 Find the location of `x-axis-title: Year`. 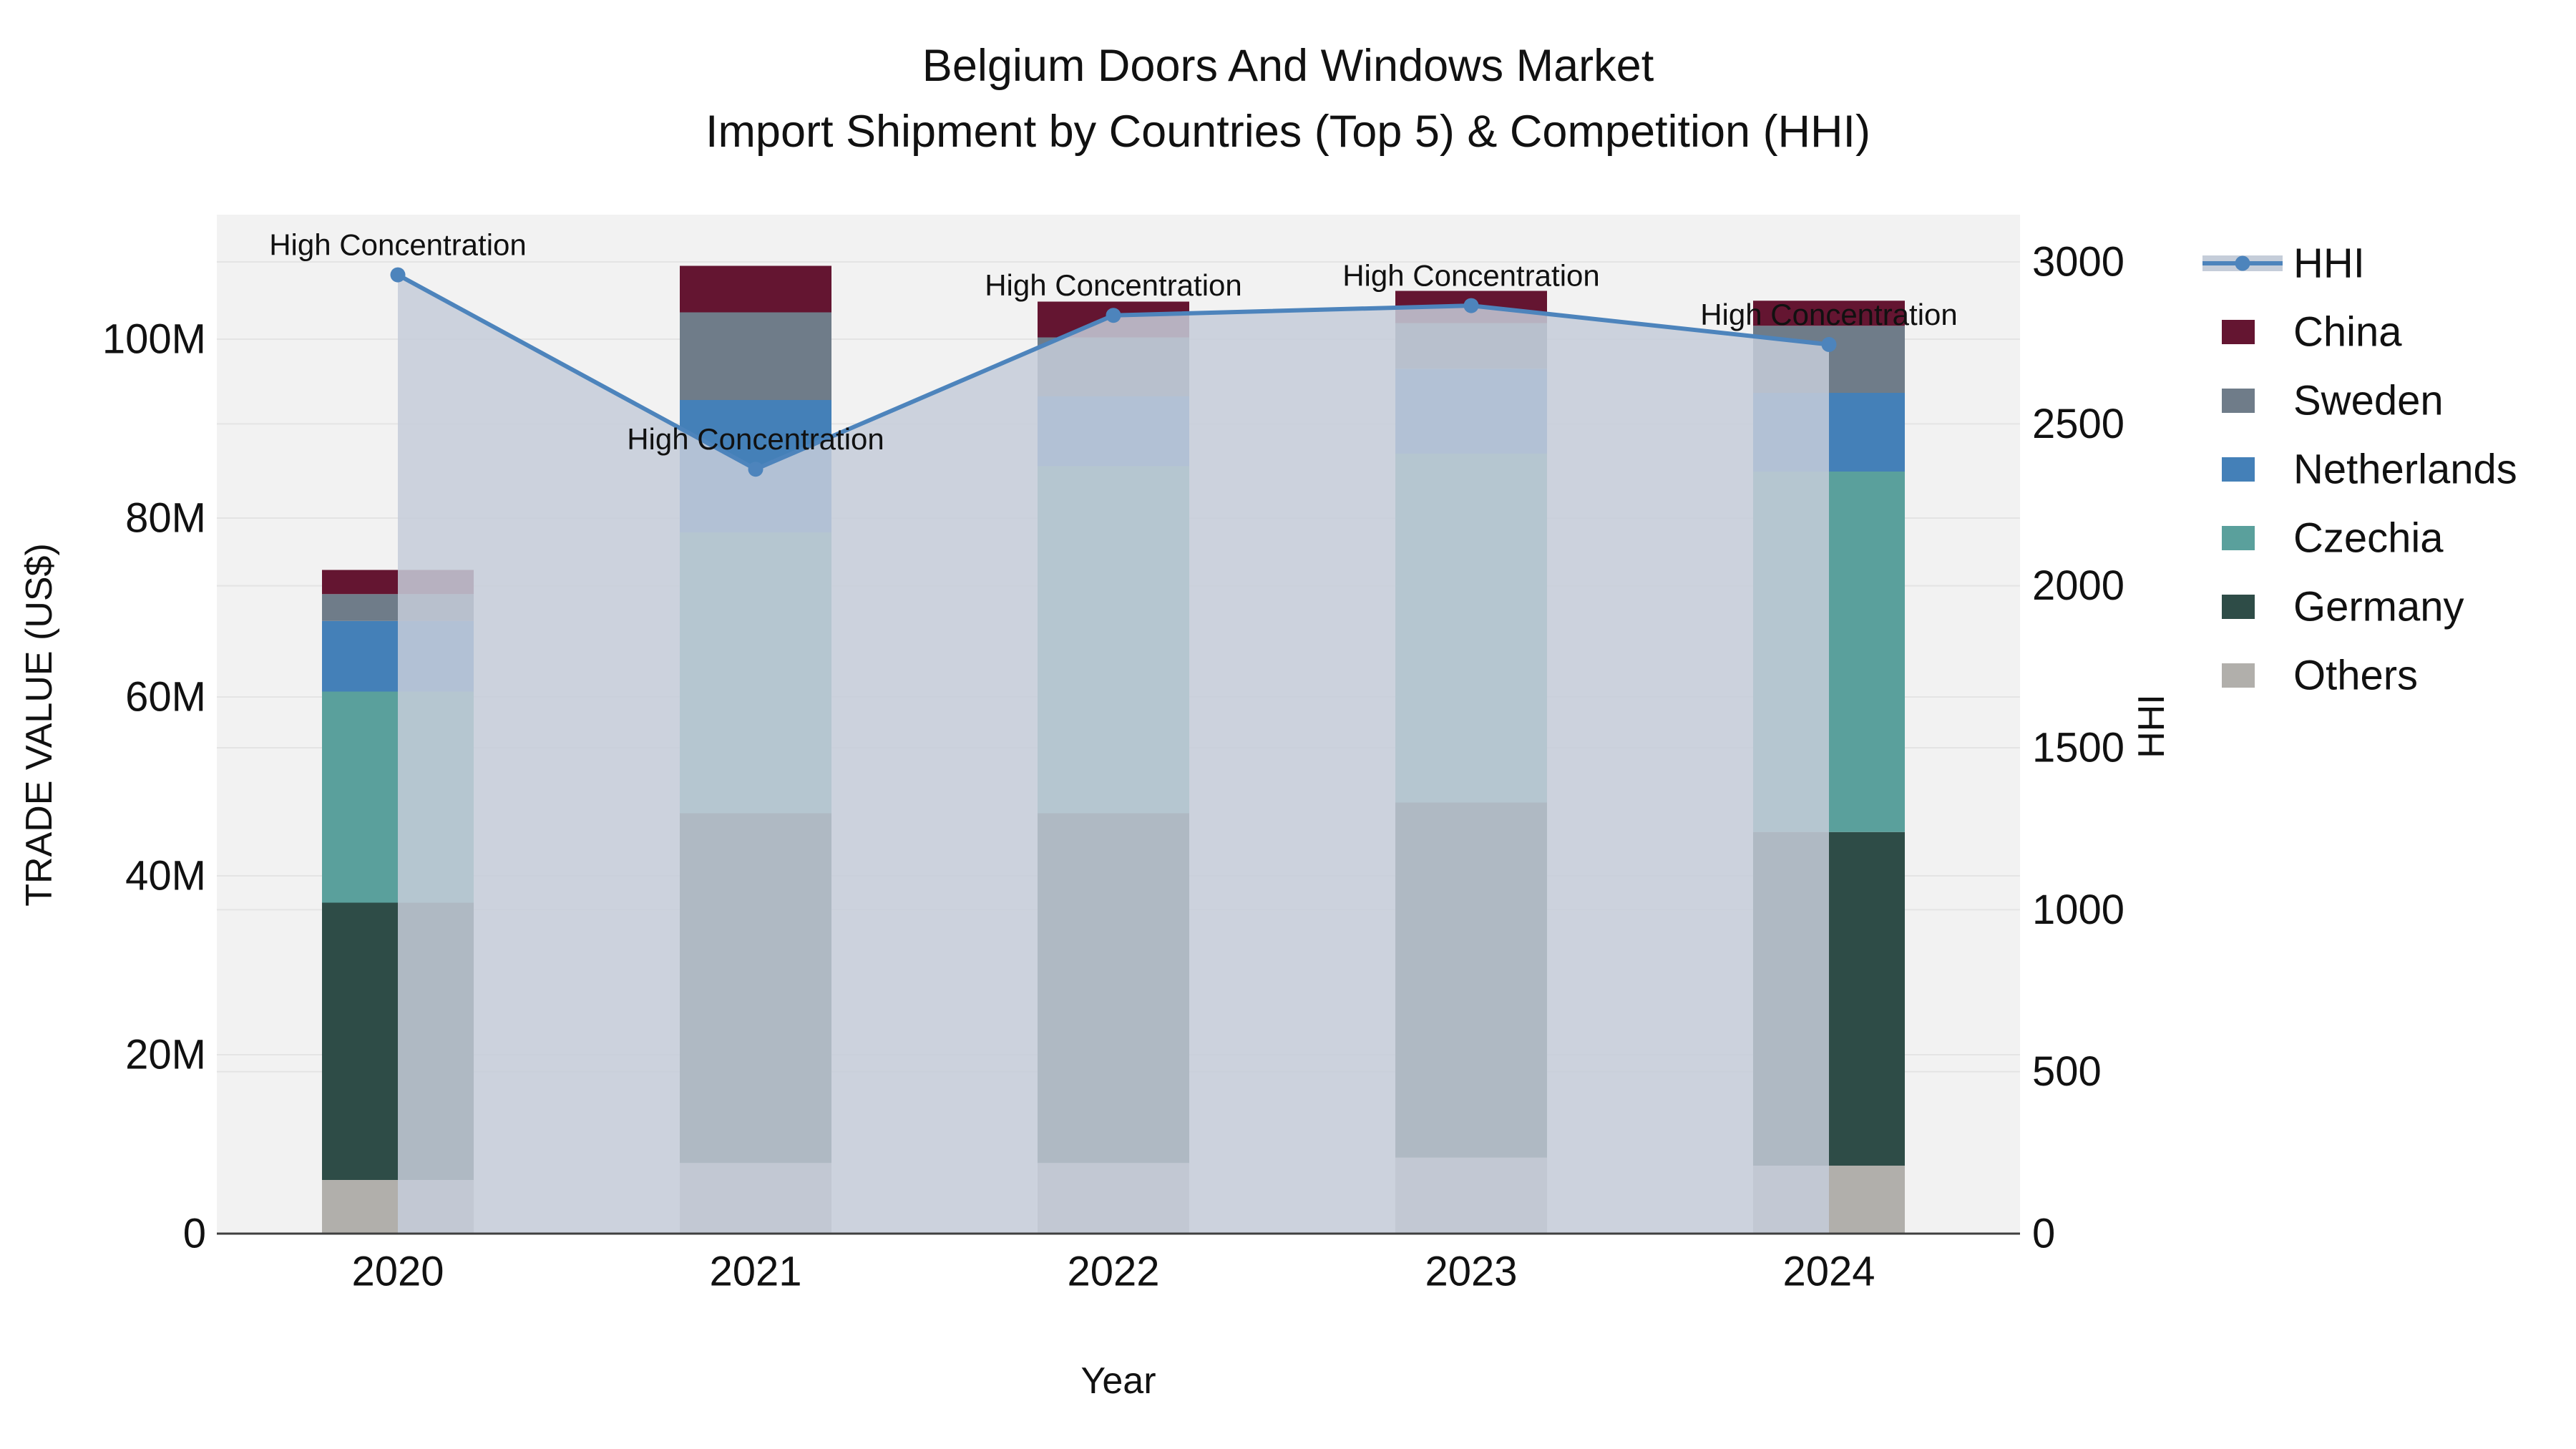

x-axis-title: Year is located at coordinates (1118, 1381).